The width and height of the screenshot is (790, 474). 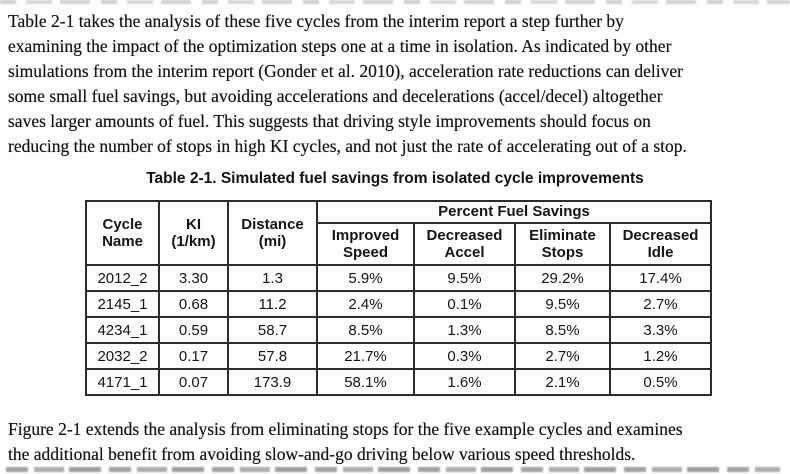 I want to click on table-row-2032-2: 2032_2 0.17 57.8 21.7% 0.3% 2.7% 1.2%, so click(x=399, y=356).